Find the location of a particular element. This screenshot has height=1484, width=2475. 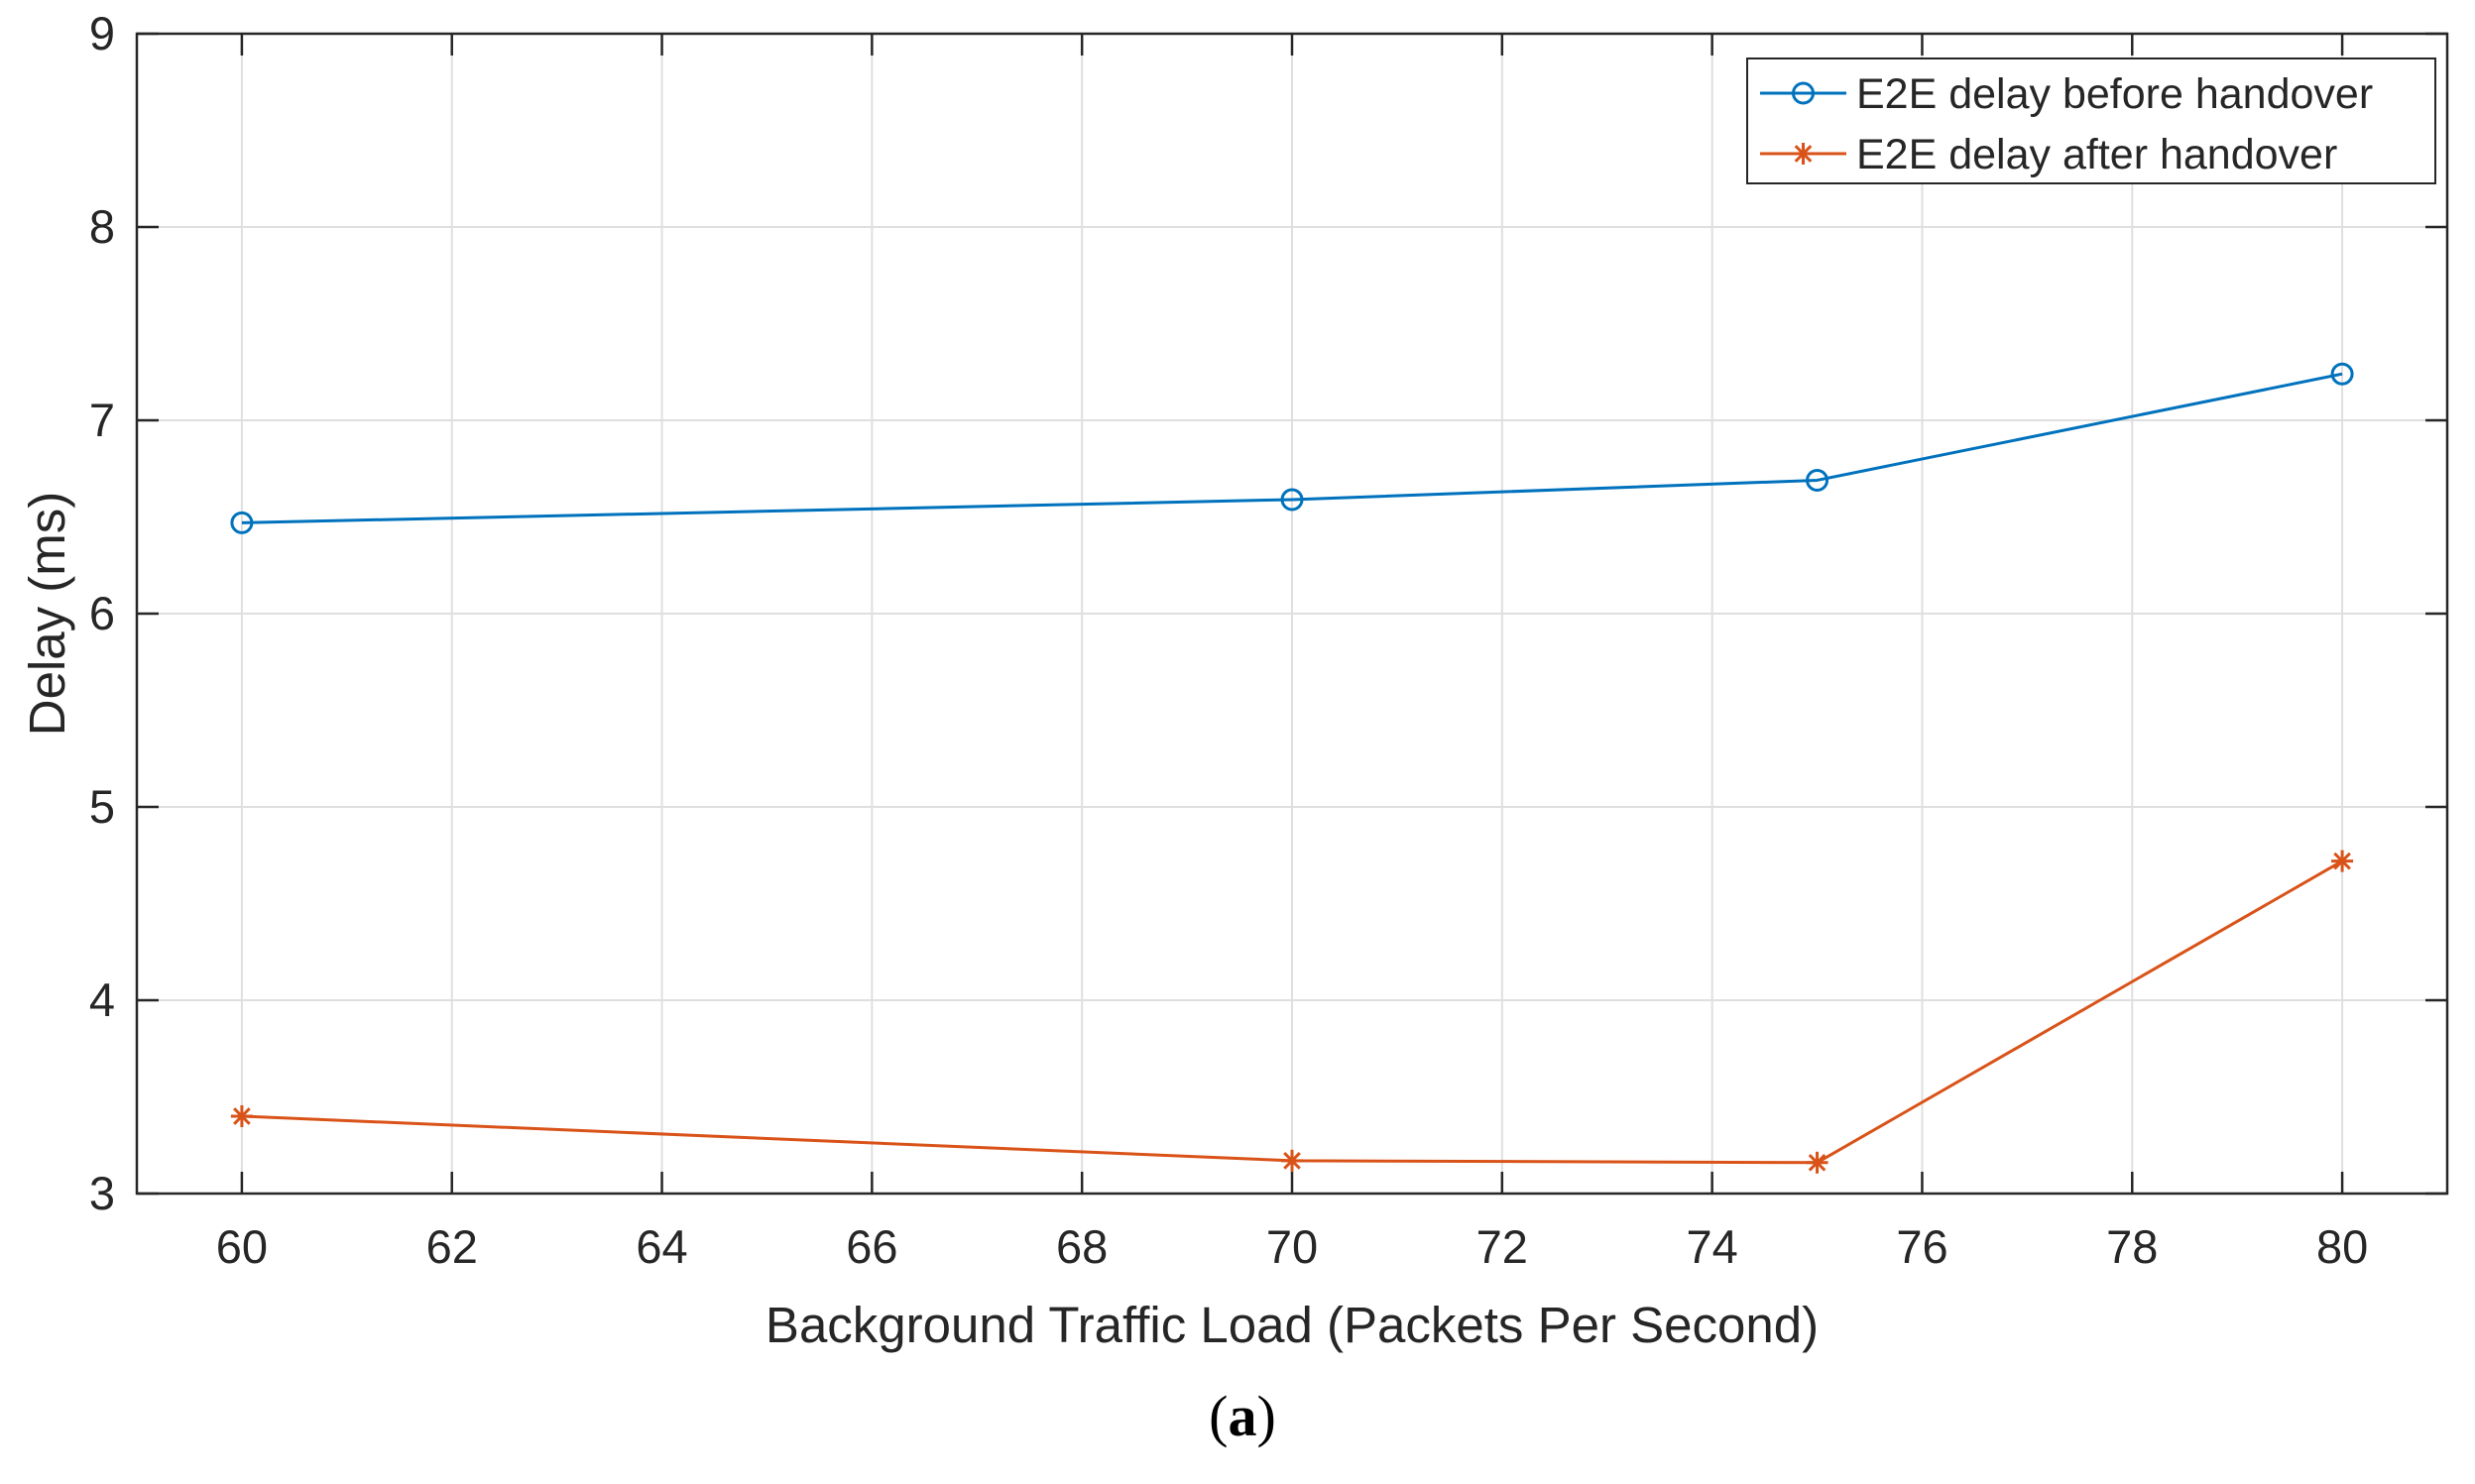

x-tick-label: 80 is located at coordinates (2342, 1246).